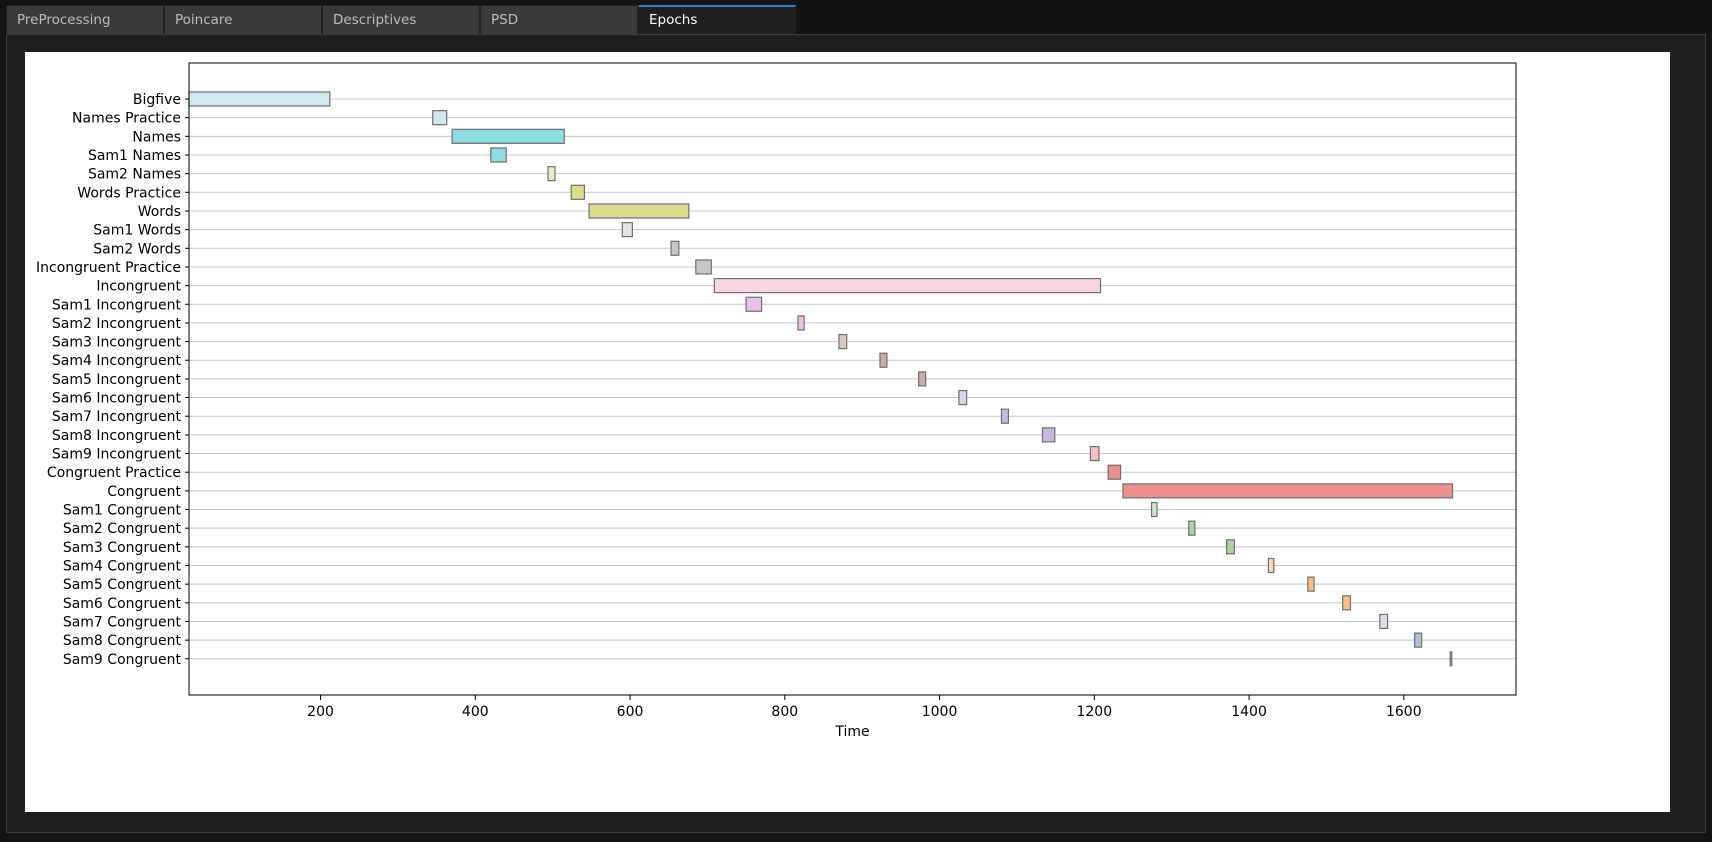 Image resolution: width=1712 pixels, height=842 pixels. Describe the element at coordinates (137, 249) in the screenshot. I see `y-tick-label: Sam2 Words` at that location.